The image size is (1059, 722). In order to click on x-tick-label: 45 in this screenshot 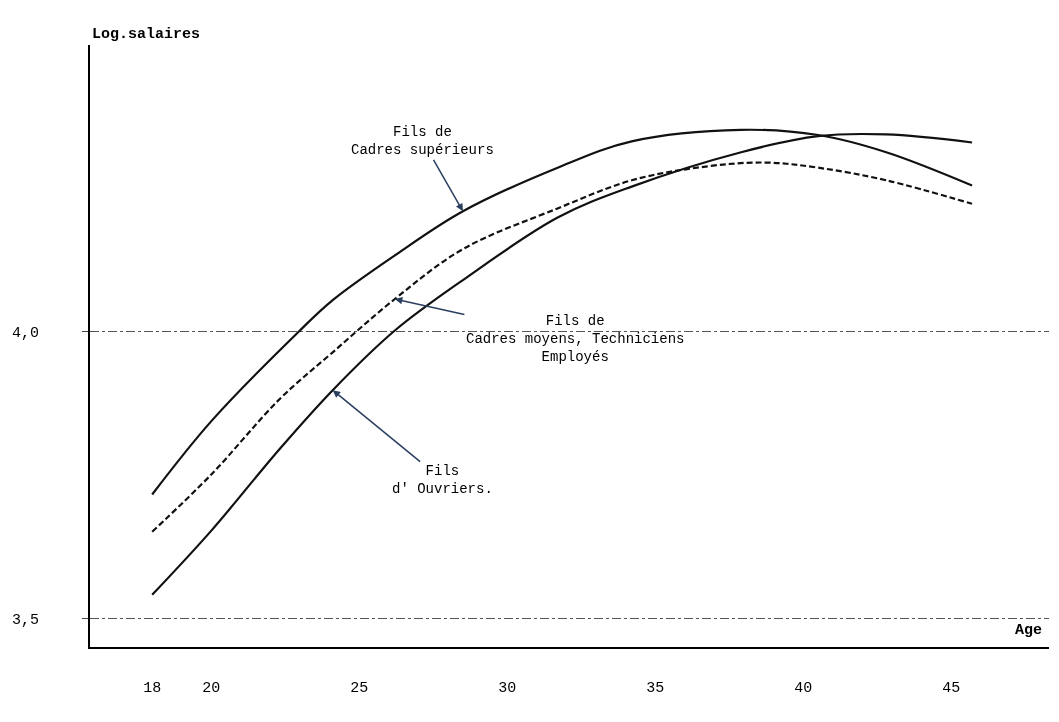, I will do `click(951, 688)`.